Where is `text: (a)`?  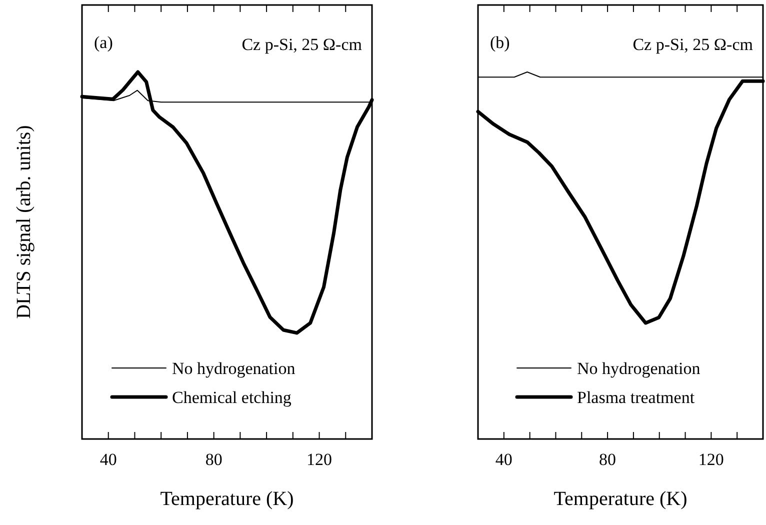 text: (a) is located at coordinates (103, 42).